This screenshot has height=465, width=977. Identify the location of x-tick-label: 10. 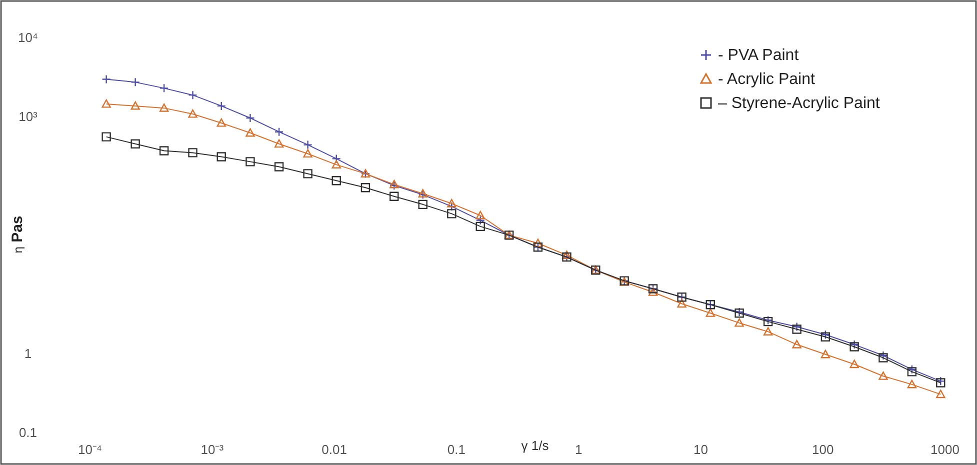
(700, 449).